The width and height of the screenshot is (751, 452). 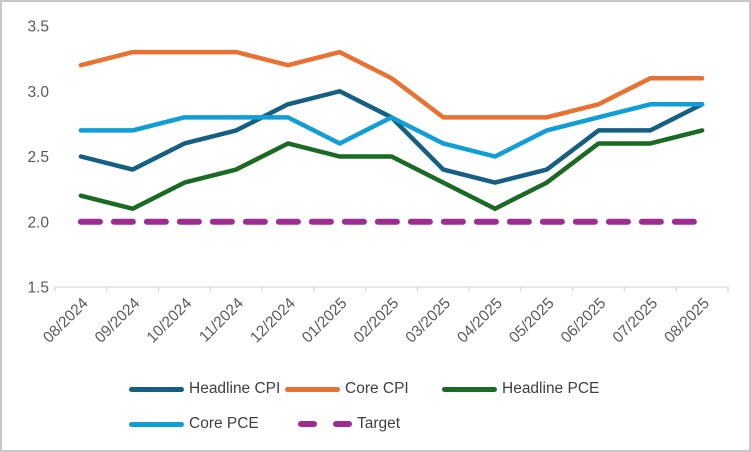 What do you see at coordinates (391, 84) in the screenshot?
I see `series-line-core-cpi` at bounding box center [391, 84].